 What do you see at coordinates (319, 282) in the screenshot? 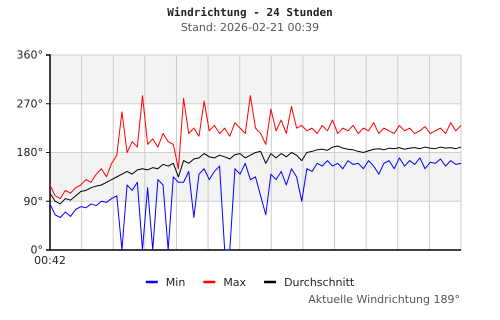
I see `legend-label: Durchschnitt` at bounding box center [319, 282].